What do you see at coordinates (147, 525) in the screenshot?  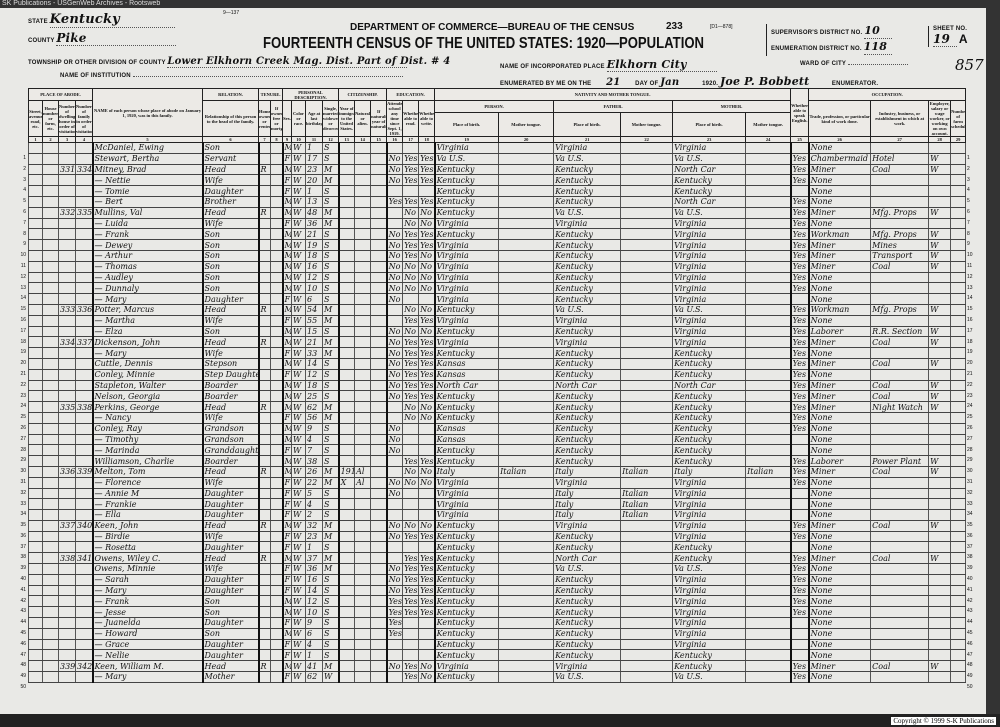 I see `person-name-cell: Keen, John` at bounding box center [147, 525].